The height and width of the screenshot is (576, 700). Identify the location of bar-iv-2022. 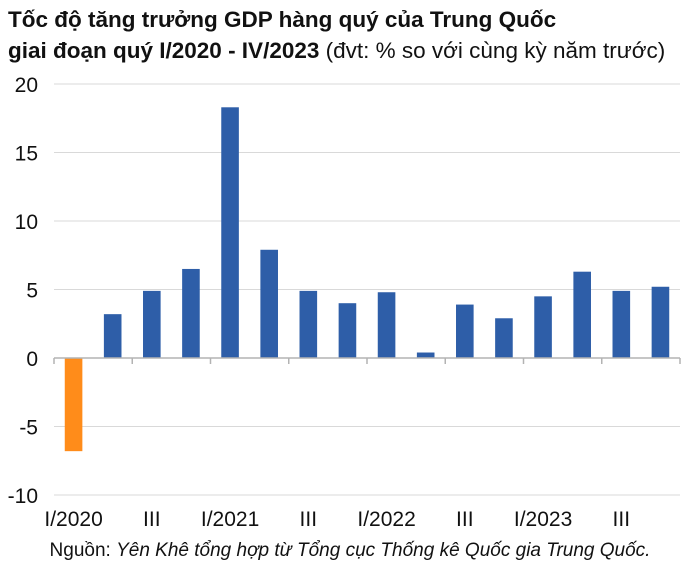
(504, 338).